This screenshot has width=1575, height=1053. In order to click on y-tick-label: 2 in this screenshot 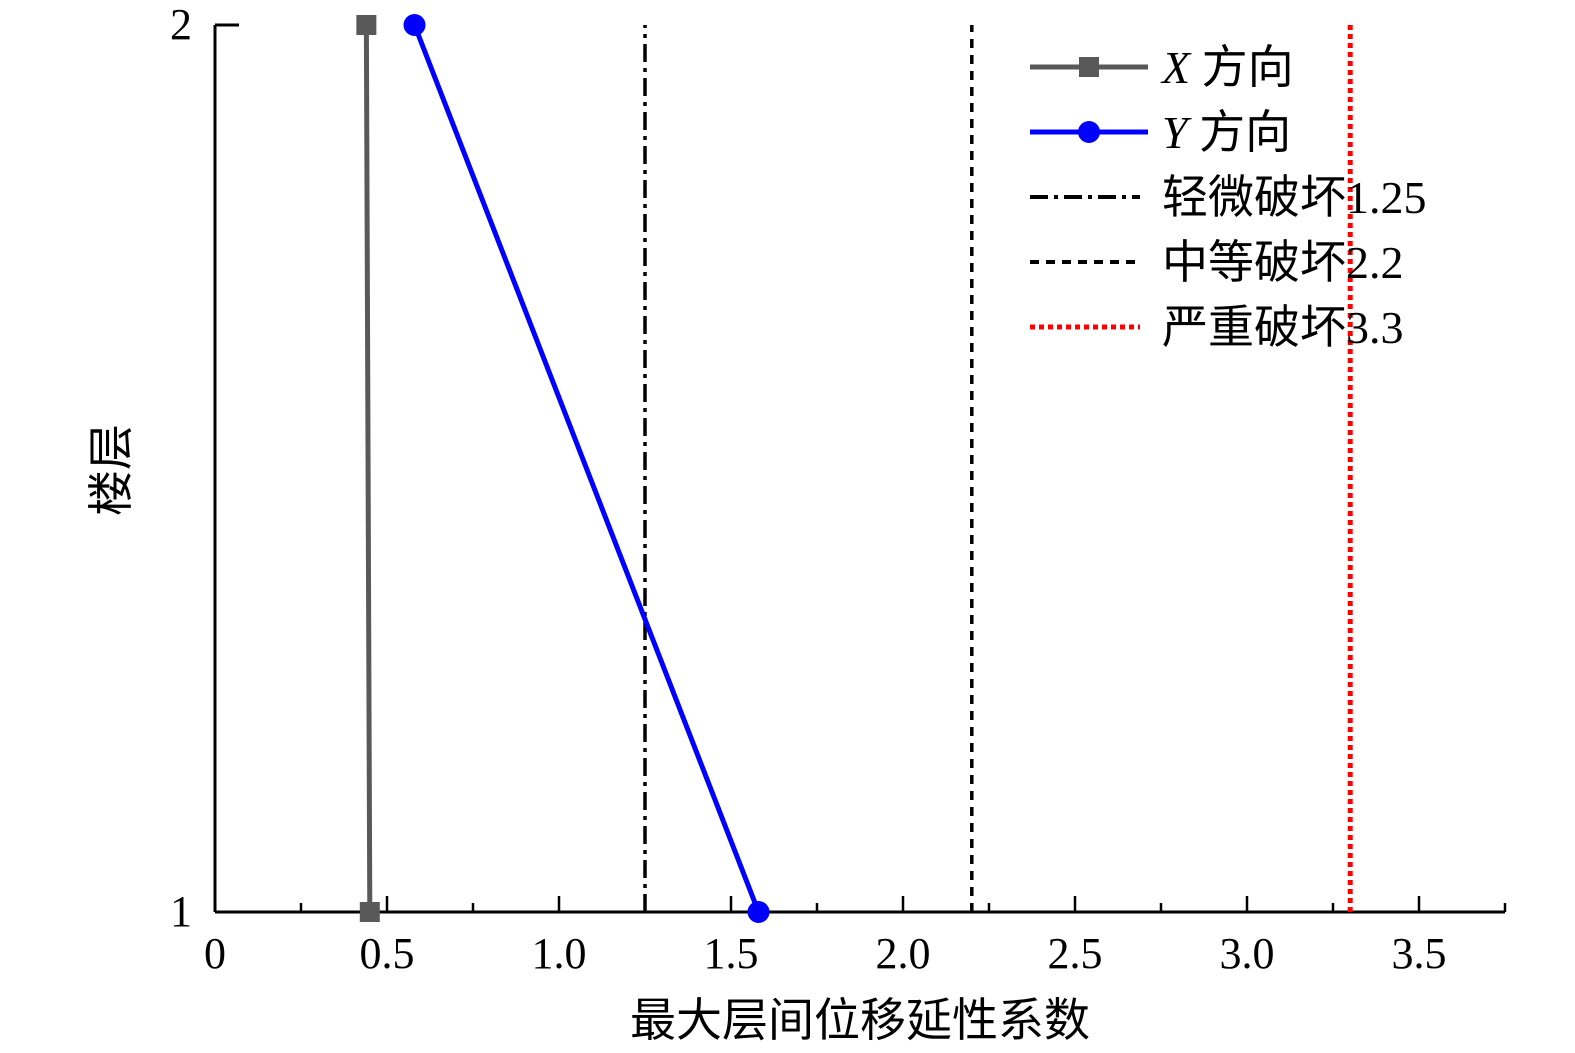, I will do `click(181, 24)`.